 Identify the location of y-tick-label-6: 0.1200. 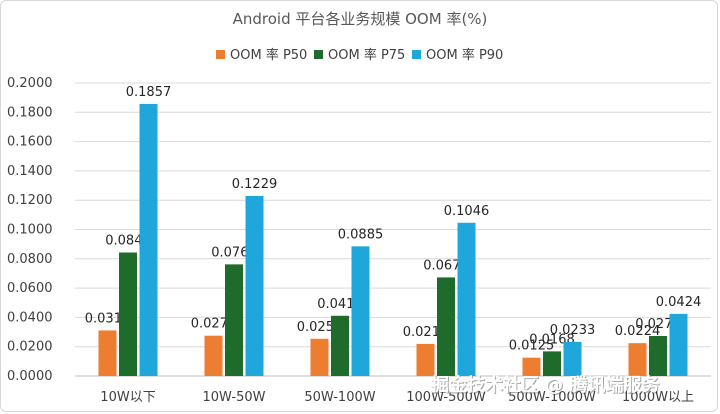
(30, 200).